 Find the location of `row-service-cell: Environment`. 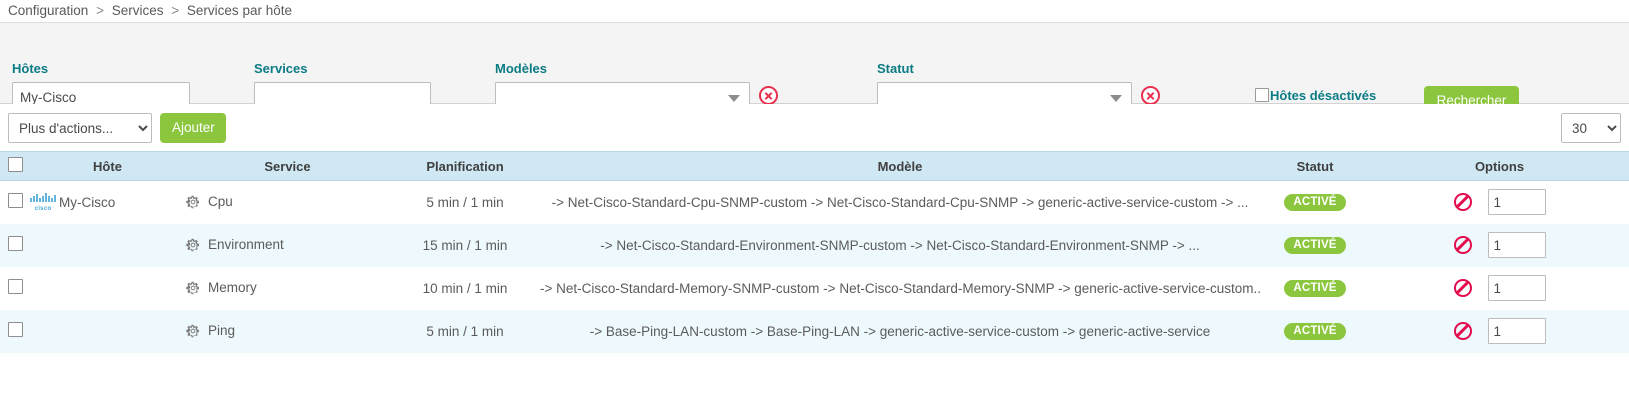

row-service-cell: Environment is located at coordinates (287, 245).